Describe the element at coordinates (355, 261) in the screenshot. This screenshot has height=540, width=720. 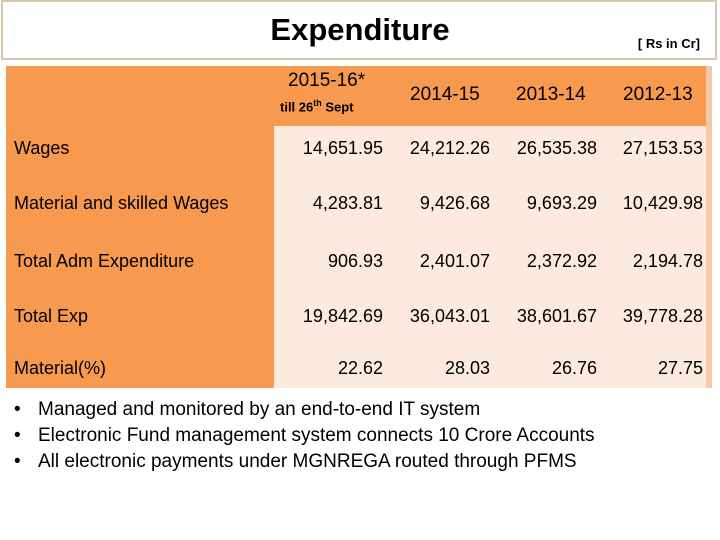
I see `table-cell: 906.93` at that location.